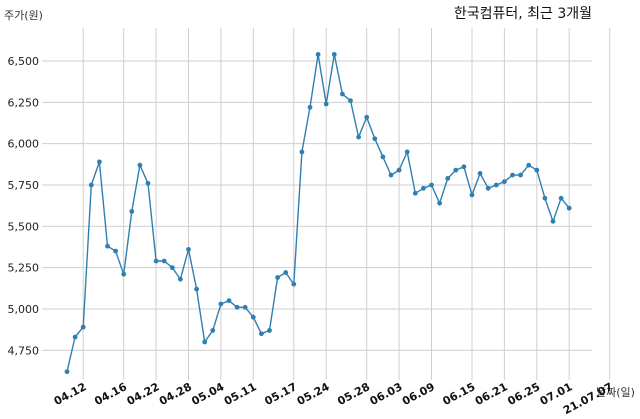 The width and height of the screenshot is (640, 419). What do you see at coordinates (24, 350) in the screenshot?
I see `y-tick-label: 4,750` at bounding box center [24, 350].